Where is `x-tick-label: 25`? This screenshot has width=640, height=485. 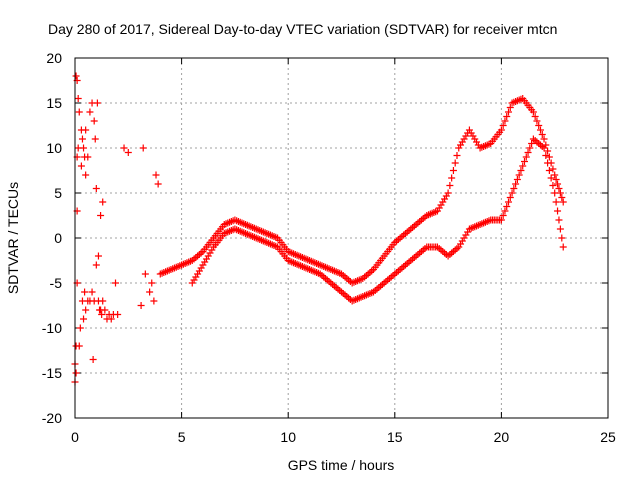 x-tick-label: 25 is located at coordinates (608, 437).